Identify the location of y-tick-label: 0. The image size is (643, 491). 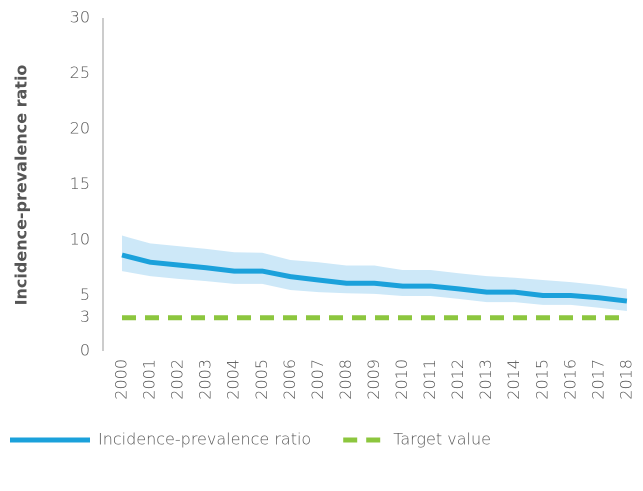
(85, 350).